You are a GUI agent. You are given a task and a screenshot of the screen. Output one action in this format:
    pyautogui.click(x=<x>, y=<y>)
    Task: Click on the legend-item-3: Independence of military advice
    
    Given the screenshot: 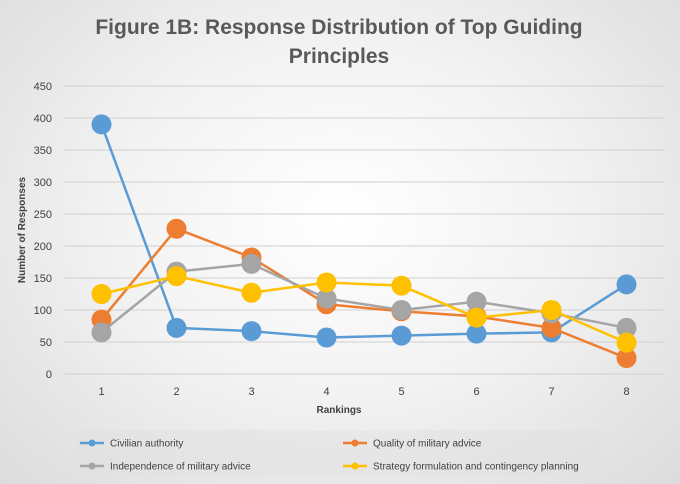 What is the action you would take?
    pyautogui.click(x=165, y=467)
    